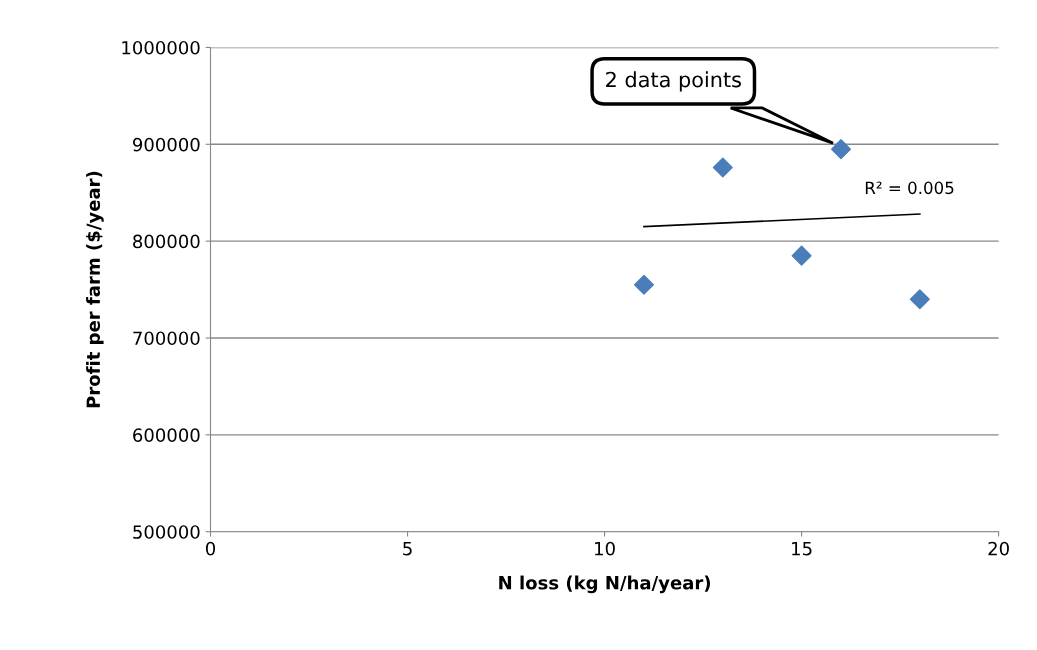 Image resolution: width=1037 pixels, height=650 pixels. I want to click on x-axis-title: N loss (kg N/ha/year), so click(604, 584).